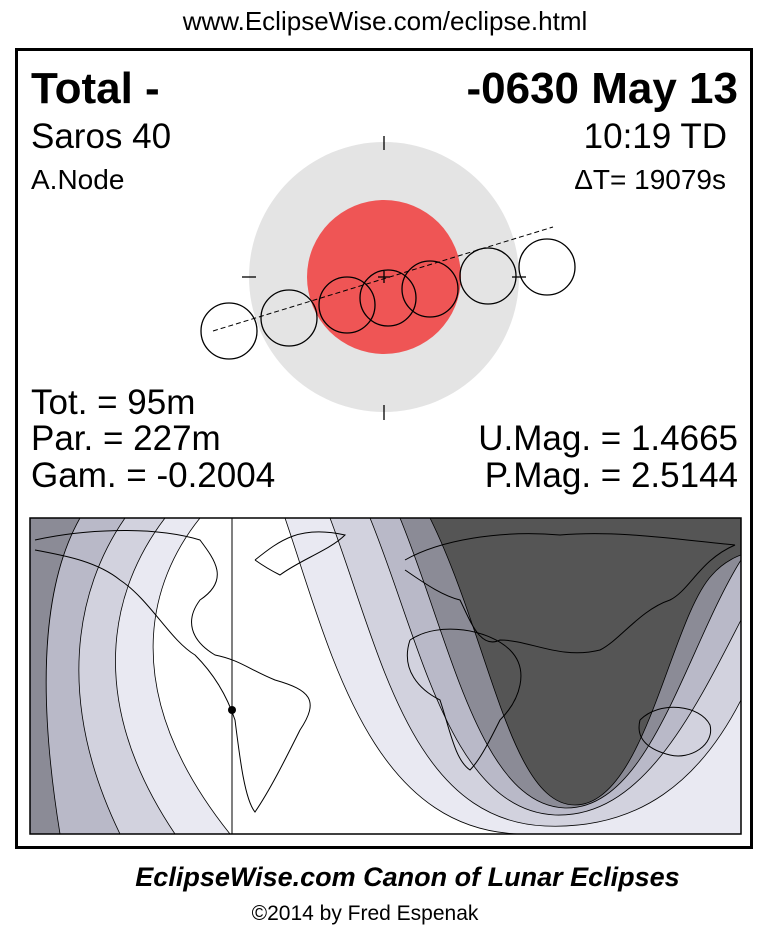  Describe the element at coordinates (655, 136) in the screenshot. I see `eclipse-time: 10:19 TD` at that location.